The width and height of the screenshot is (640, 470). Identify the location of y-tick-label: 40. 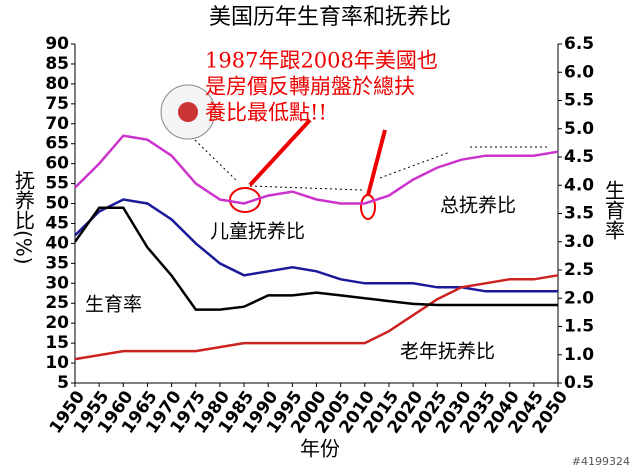
(57, 243).